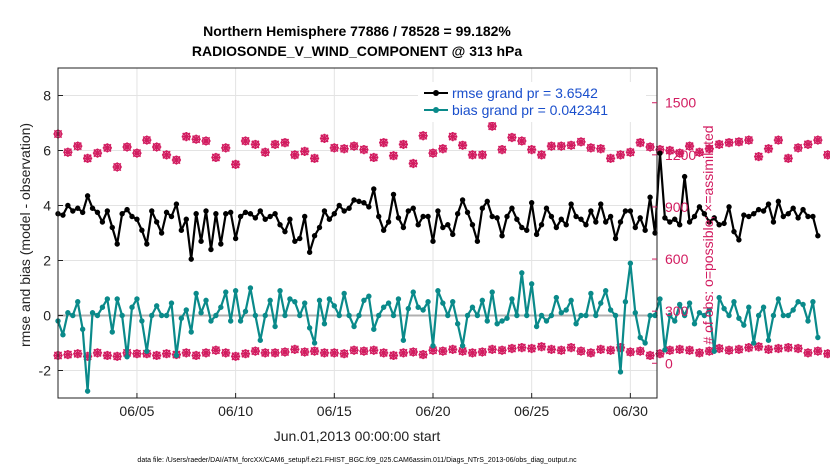 The width and height of the screenshot is (830, 470). What do you see at coordinates (525, 93) in the screenshot?
I see `legend-rmse-label: rmse grand pr = 3.6542` at bounding box center [525, 93].